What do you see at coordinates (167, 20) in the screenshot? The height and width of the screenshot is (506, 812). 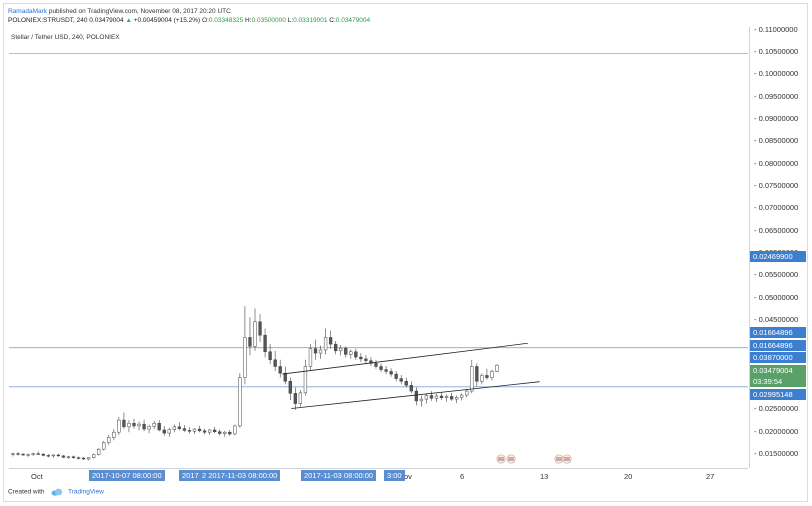 I see `price-change: +0.00459004 (+15.2%)` at bounding box center [167, 20].